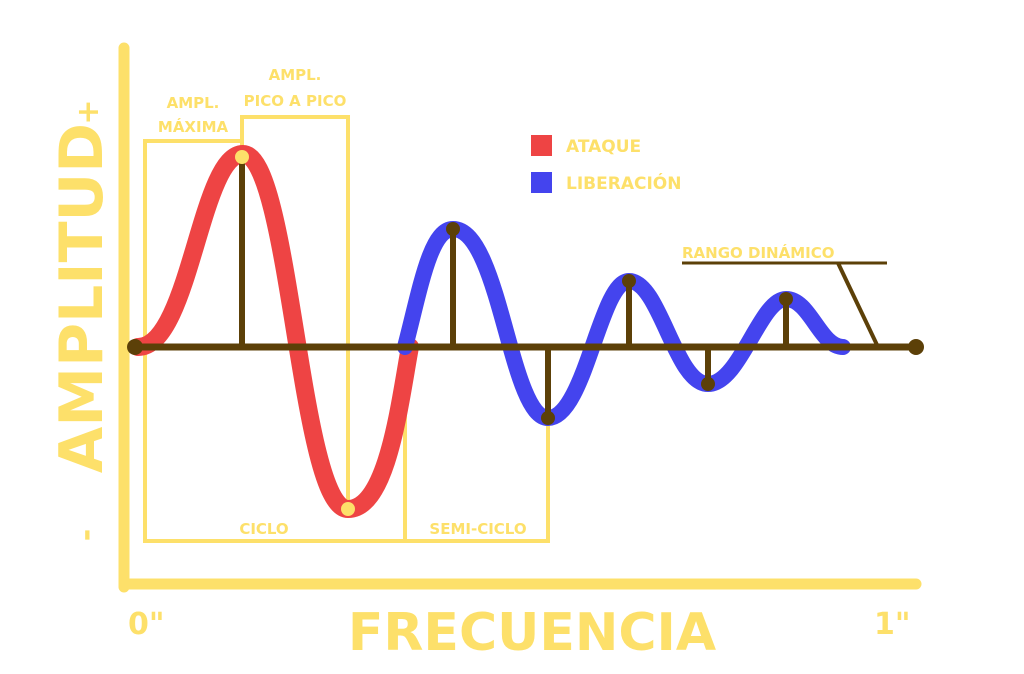 This screenshot has width=1024, height=674. What do you see at coordinates (548, 418) in the screenshot?
I see `trough-2-dot` at bounding box center [548, 418].